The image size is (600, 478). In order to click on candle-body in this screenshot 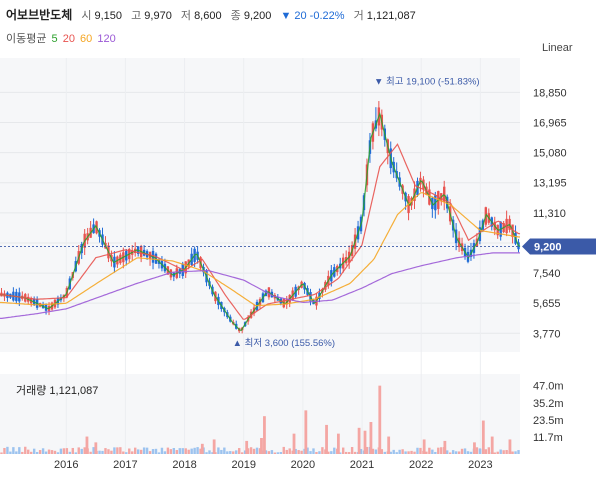, I will do `click(444, 194)`.